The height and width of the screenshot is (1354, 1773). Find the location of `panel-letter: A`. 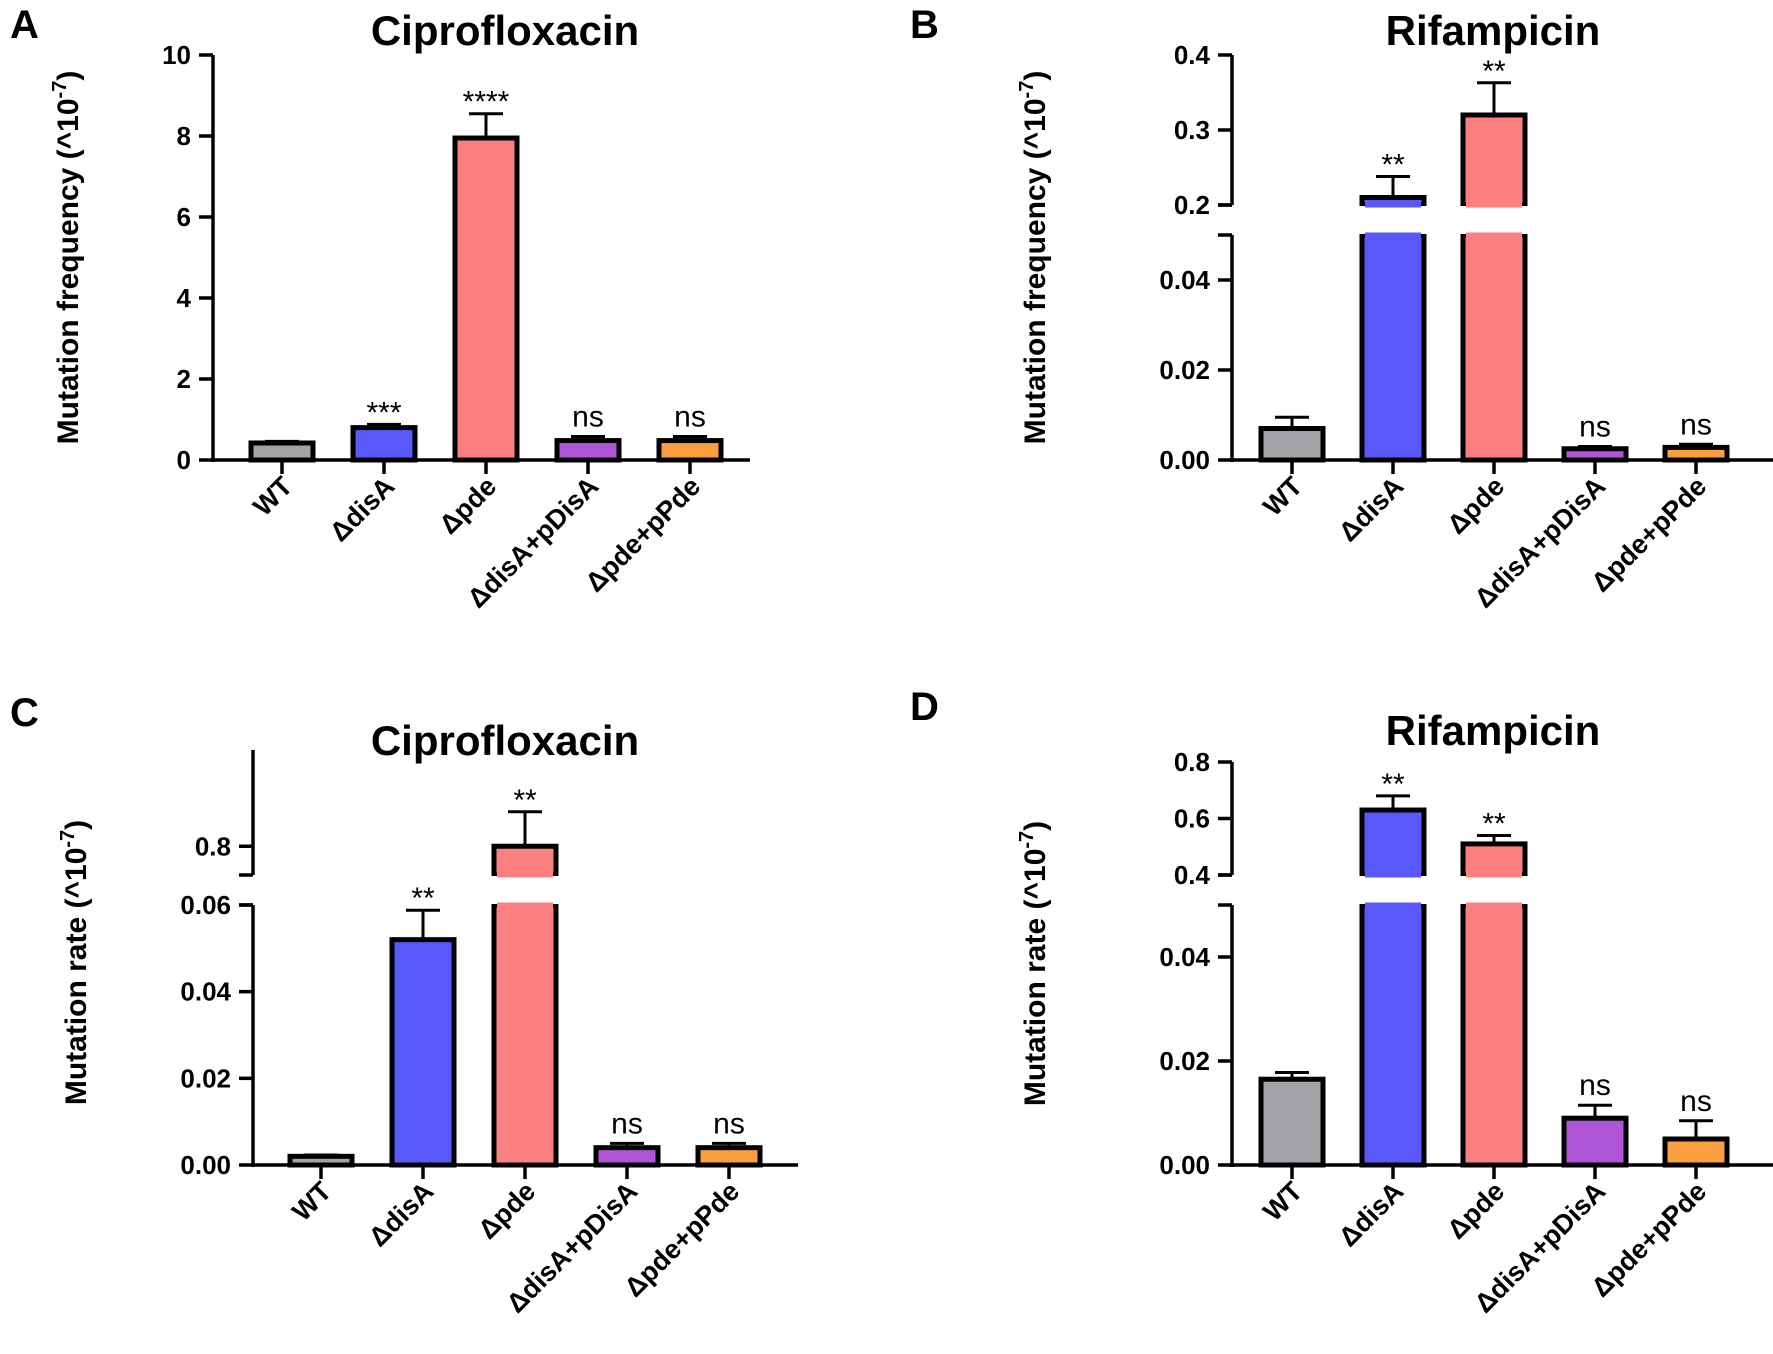

panel-letter: A is located at coordinates (24, 25).